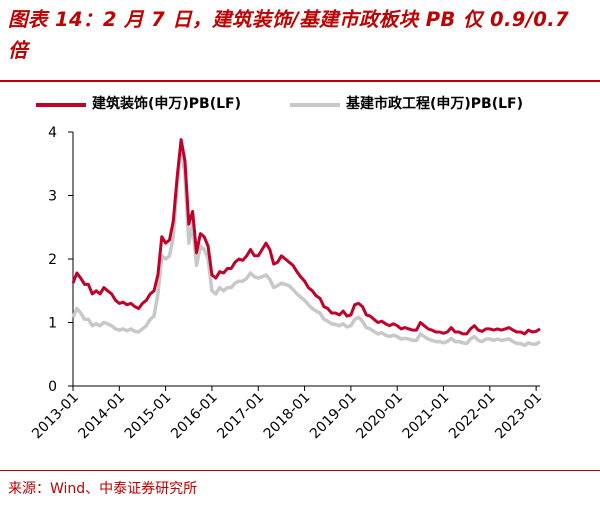  I want to click on x-tick-label: 2016-01, so click(194, 416).